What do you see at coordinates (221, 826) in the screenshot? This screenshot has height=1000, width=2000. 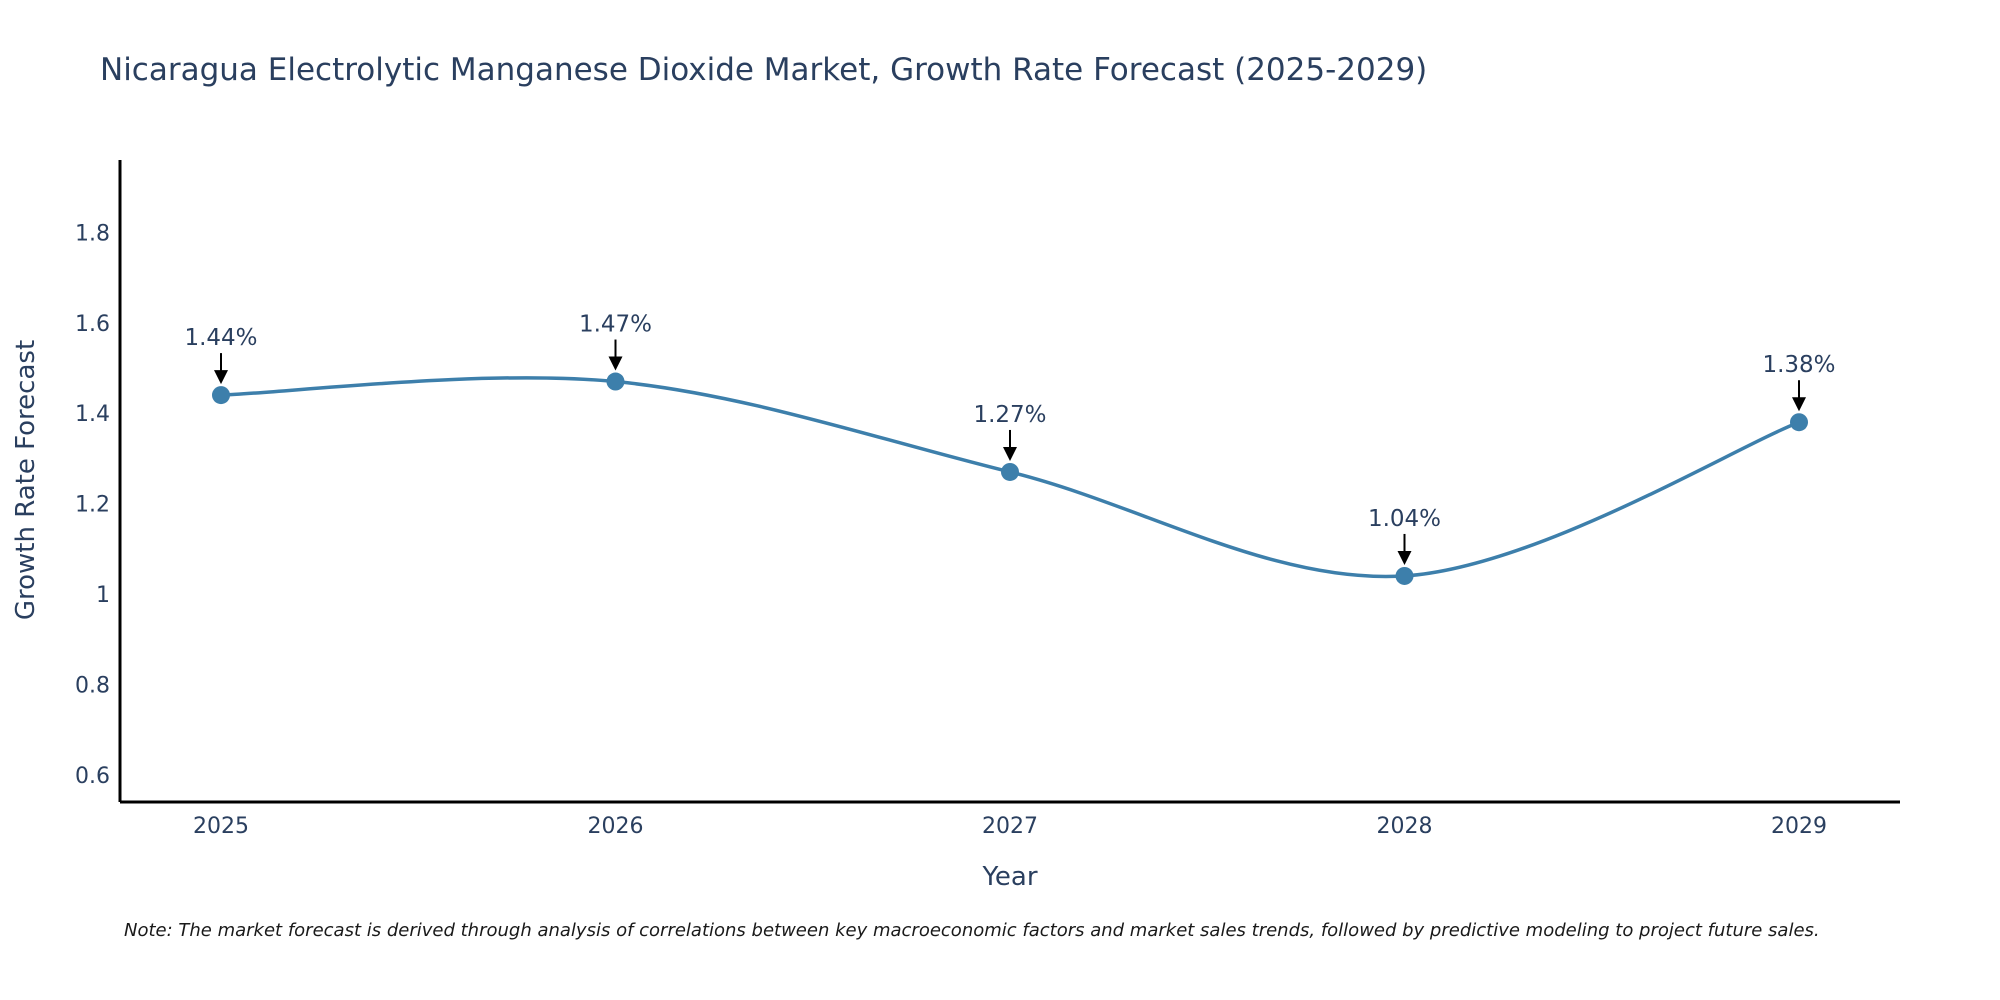 I see `x-tick-label: 2025` at bounding box center [221, 826].